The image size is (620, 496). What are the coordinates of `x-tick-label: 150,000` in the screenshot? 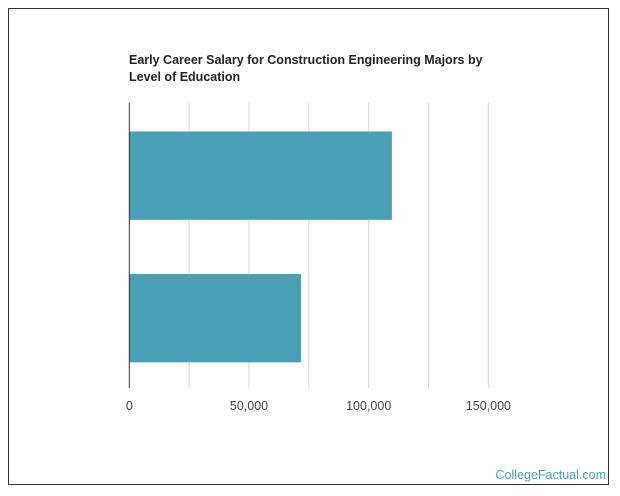 It's located at (488, 406).